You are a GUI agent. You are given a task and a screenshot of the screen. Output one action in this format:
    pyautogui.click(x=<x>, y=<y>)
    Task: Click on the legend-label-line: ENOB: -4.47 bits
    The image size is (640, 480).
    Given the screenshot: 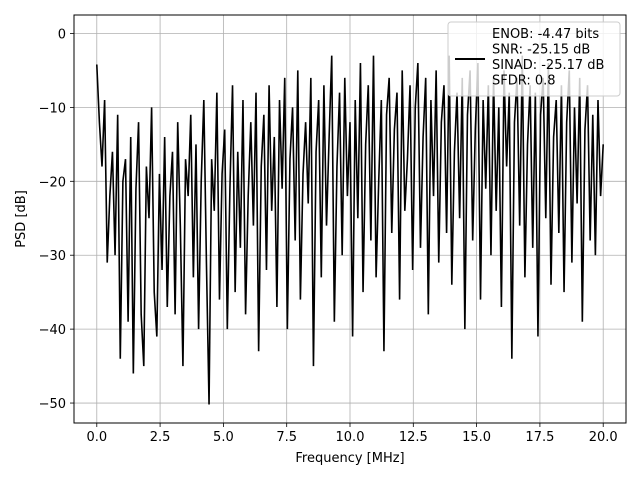 What is the action you would take?
    pyautogui.click(x=545, y=34)
    